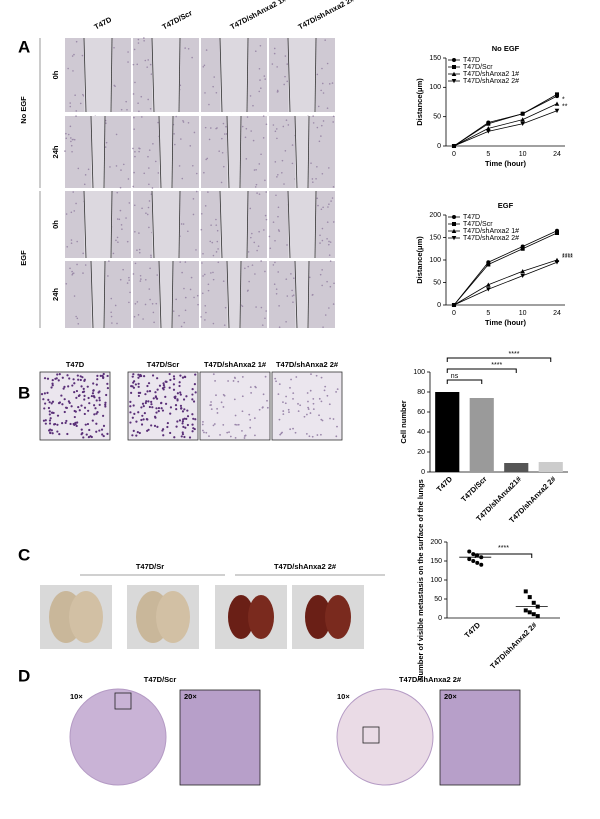  What do you see at coordinates (437, 117) in the screenshot?
I see `y-tick-label: 50` at bounding box center [437, 117].